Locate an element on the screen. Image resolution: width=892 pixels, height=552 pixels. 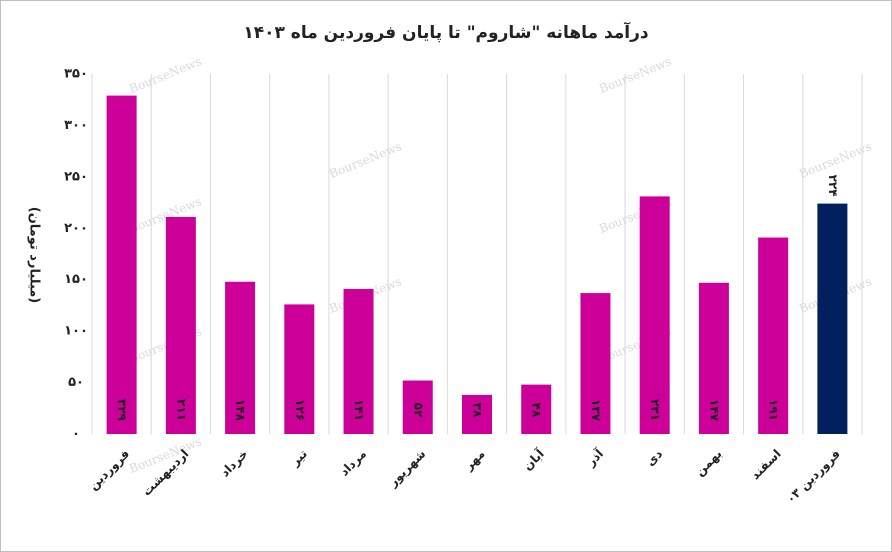
y-tick-label: ۵۰ is located at coordinates (76, 382).